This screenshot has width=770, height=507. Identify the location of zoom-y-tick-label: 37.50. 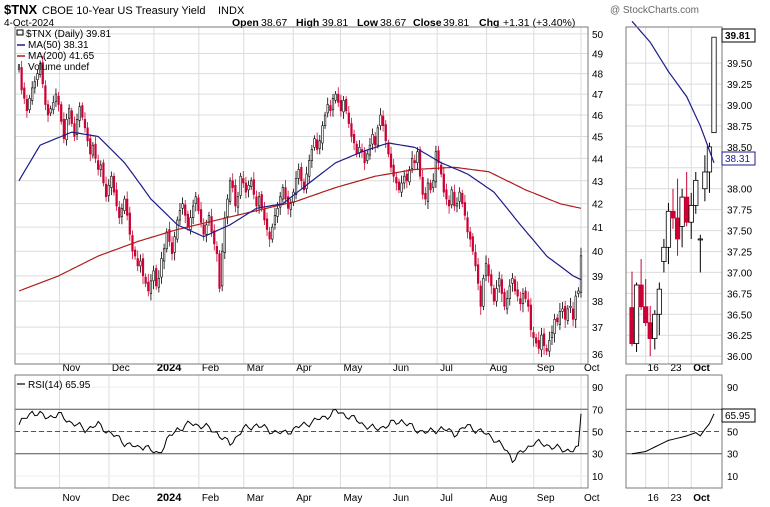
(739, 232).